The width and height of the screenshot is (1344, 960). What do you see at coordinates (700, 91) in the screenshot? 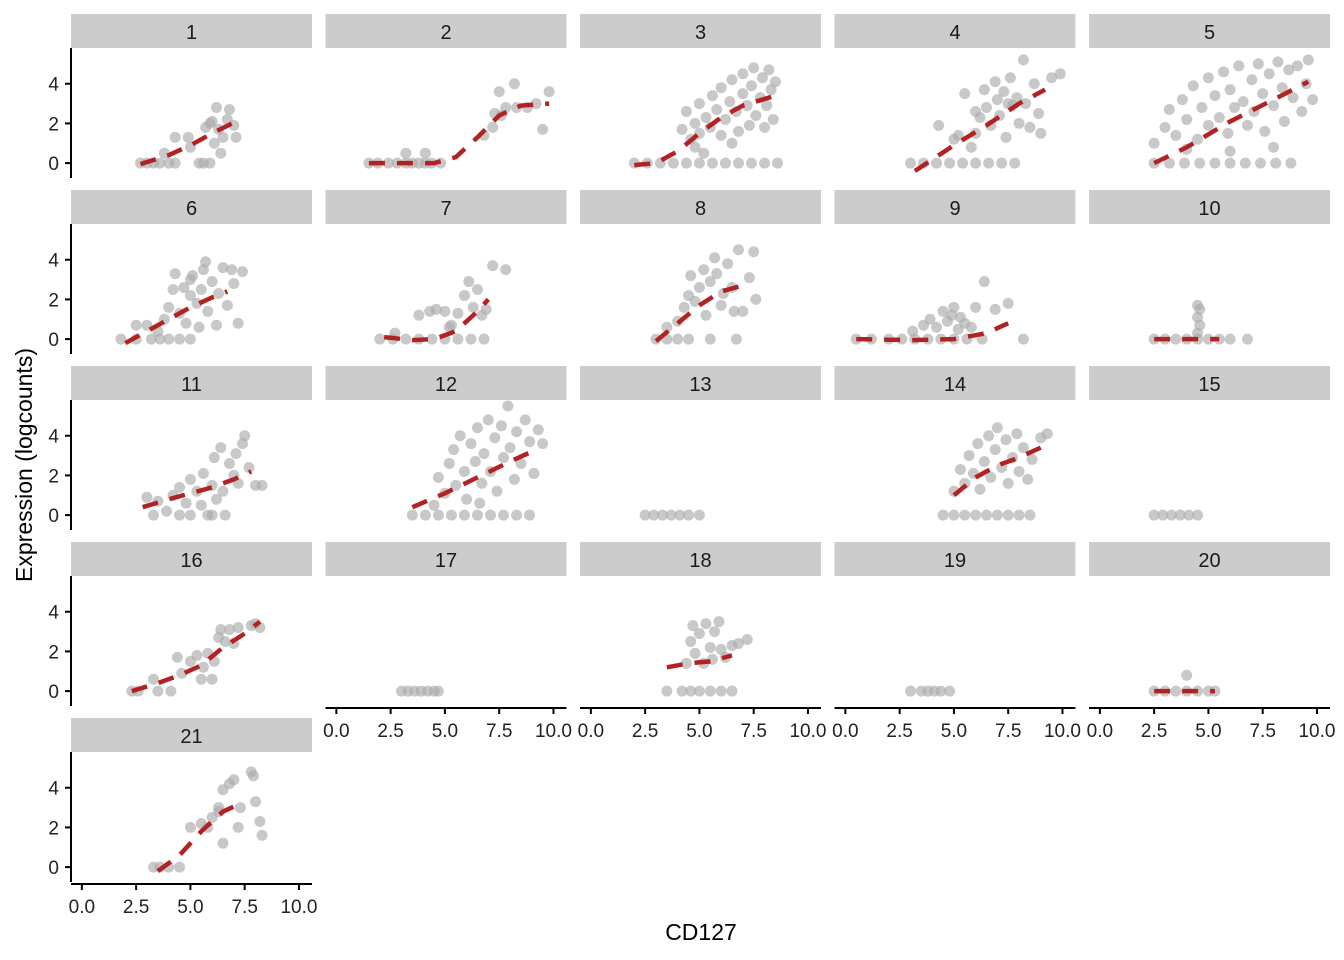
I see `facet-panel-3: 3` at bounding box center [700, 91].